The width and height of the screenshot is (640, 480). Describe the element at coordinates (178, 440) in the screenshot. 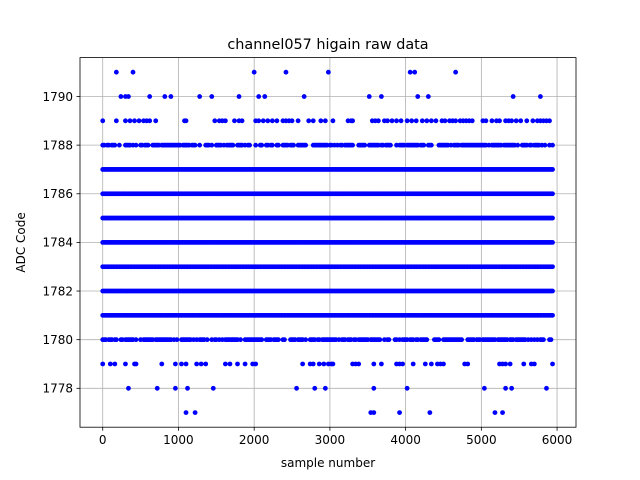

I see `x-tick-label: 1000` at that location.